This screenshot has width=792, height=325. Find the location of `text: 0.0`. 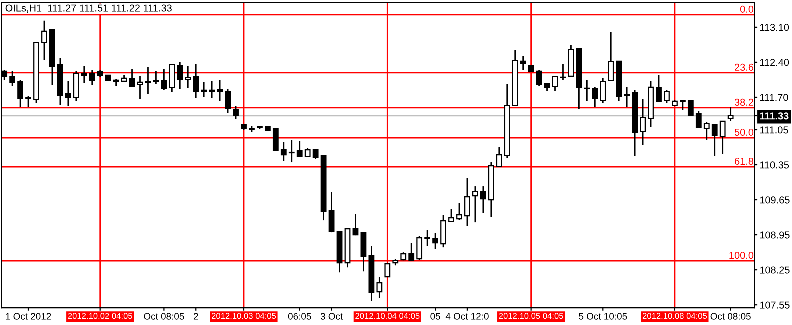

text: 0.0 is located at coordinates (747, 9).